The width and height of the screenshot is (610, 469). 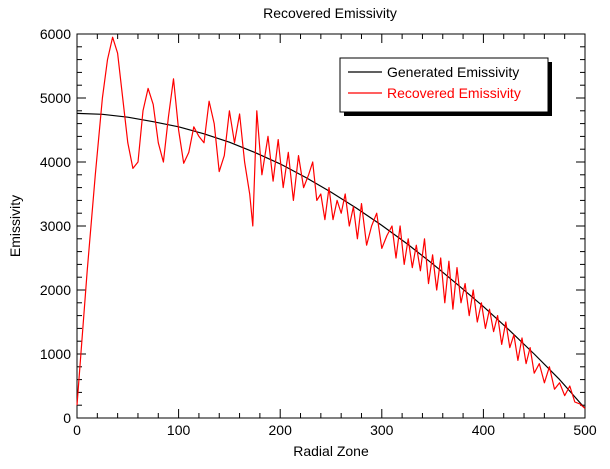 I want to click on x-tick-label: 200, so click(x=281, y=430).